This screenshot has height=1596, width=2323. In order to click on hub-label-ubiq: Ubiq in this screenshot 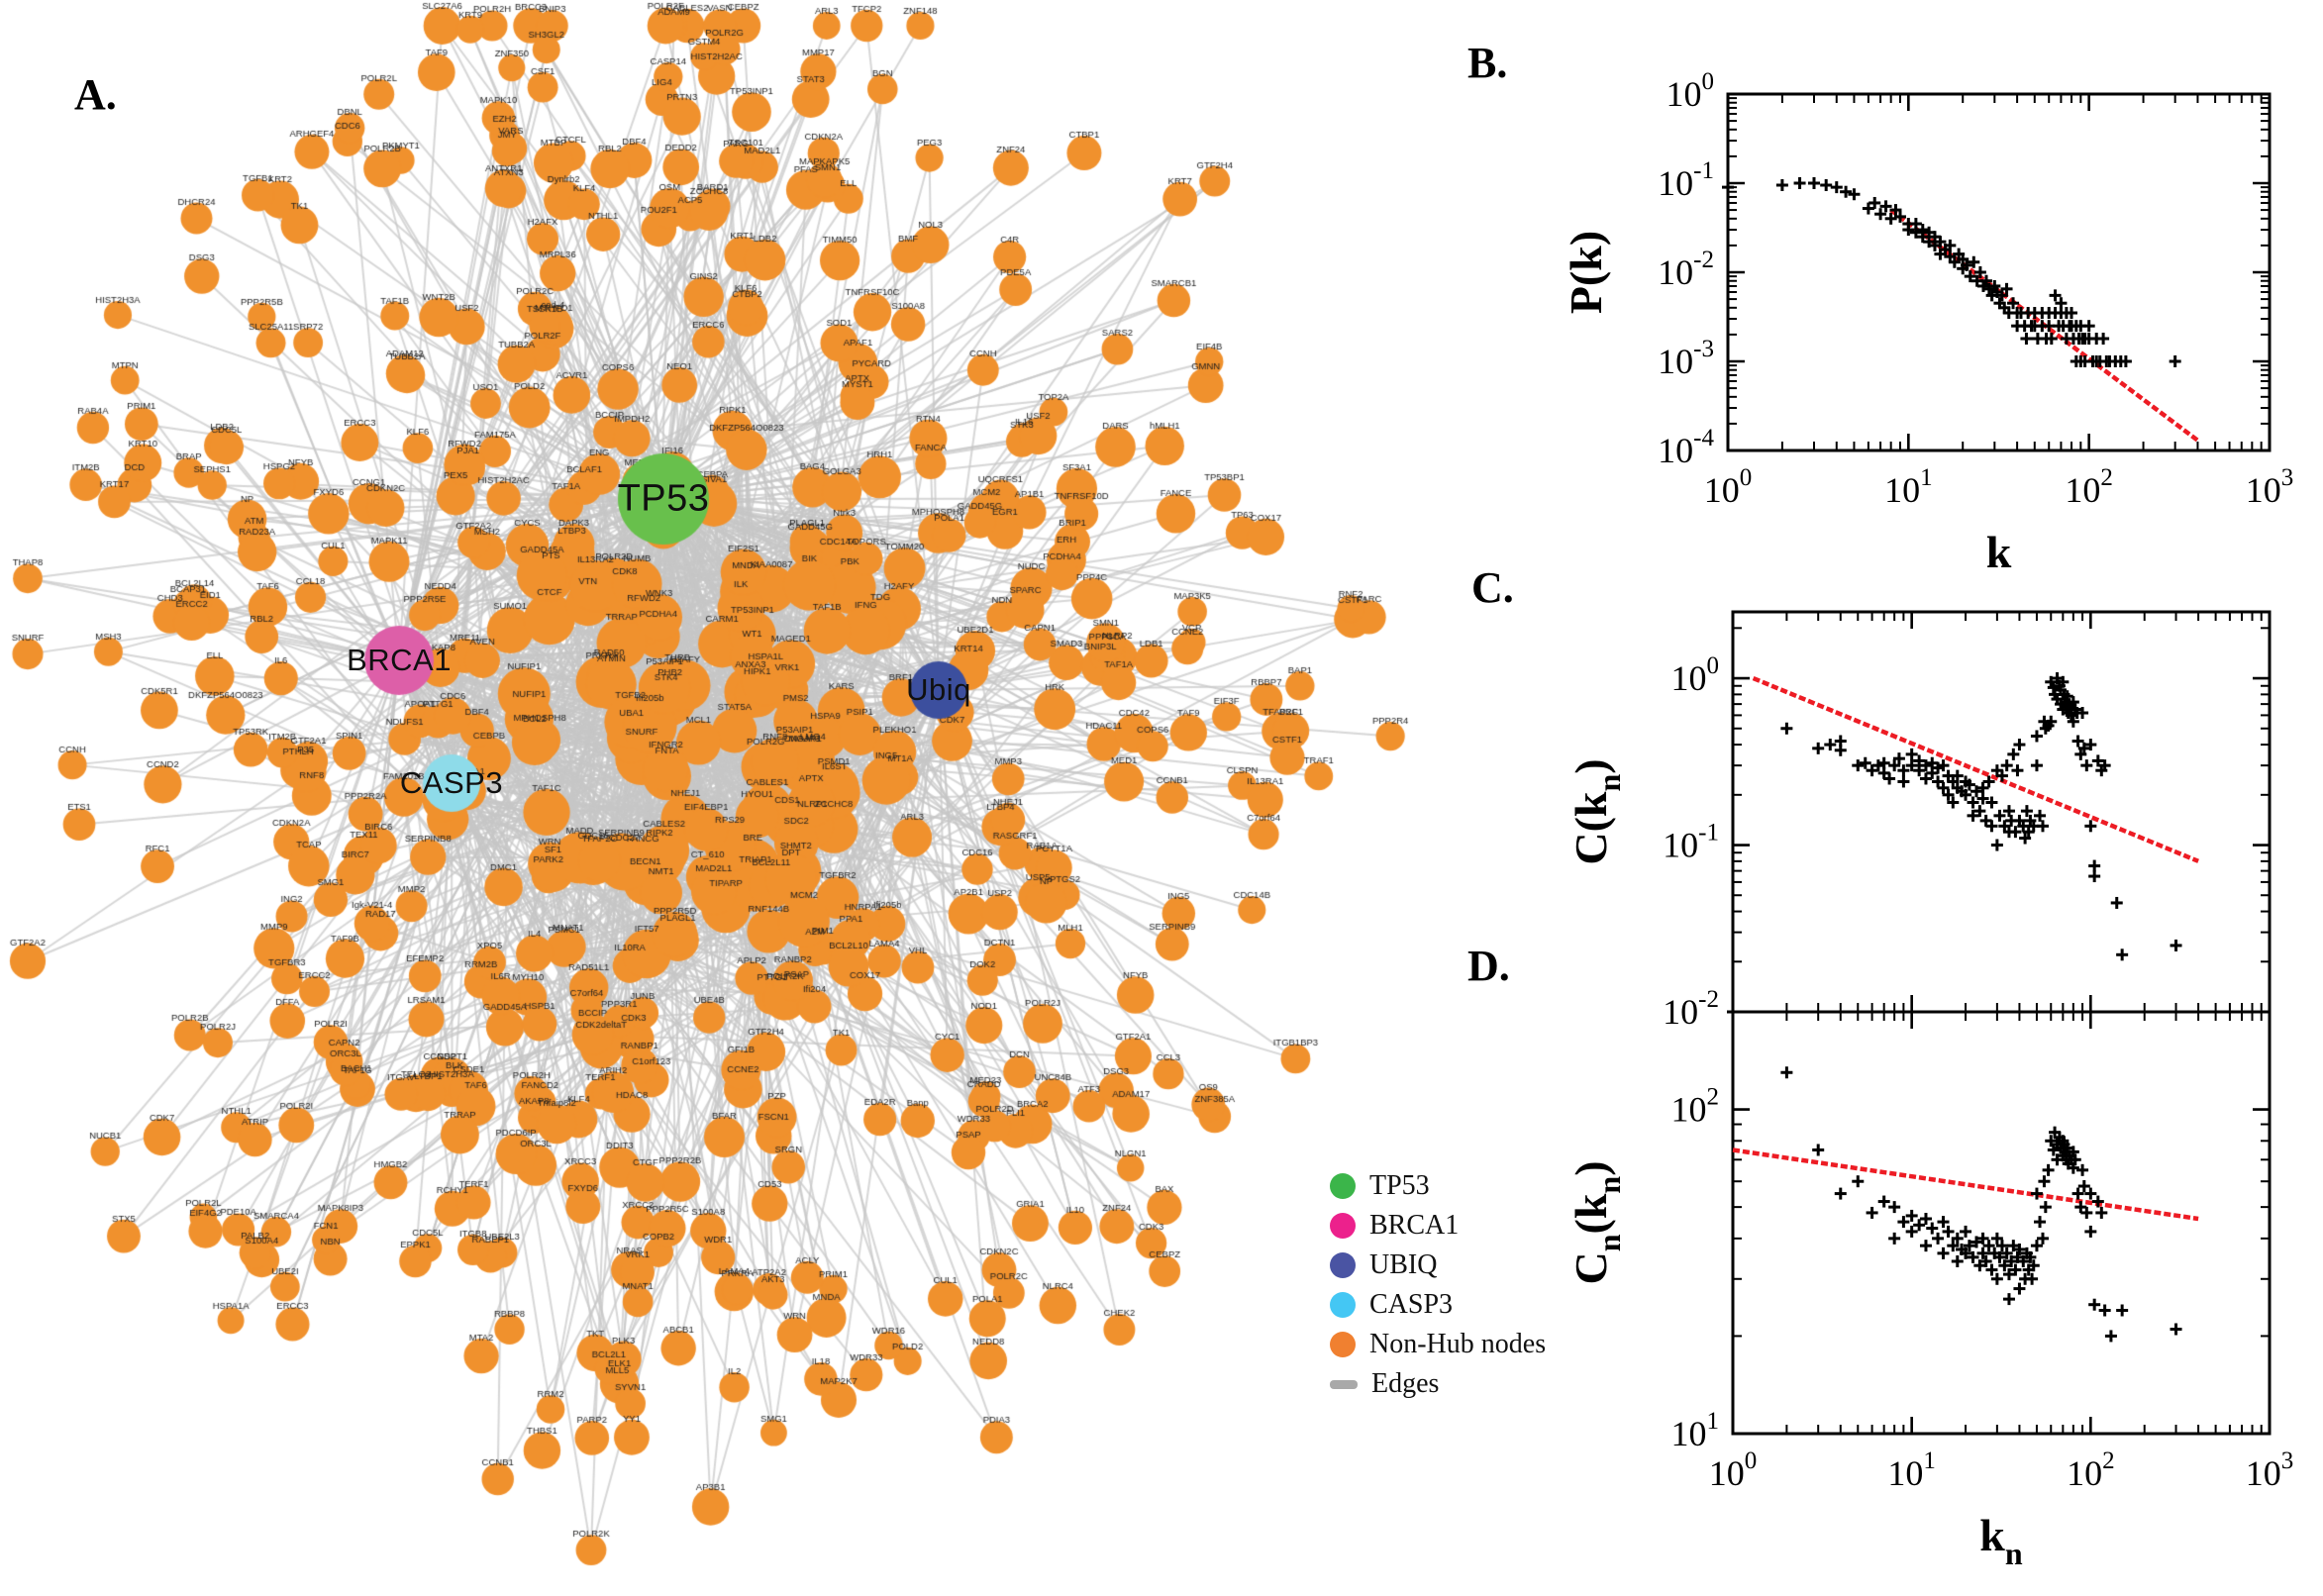, I will do `click(938, 689)`.